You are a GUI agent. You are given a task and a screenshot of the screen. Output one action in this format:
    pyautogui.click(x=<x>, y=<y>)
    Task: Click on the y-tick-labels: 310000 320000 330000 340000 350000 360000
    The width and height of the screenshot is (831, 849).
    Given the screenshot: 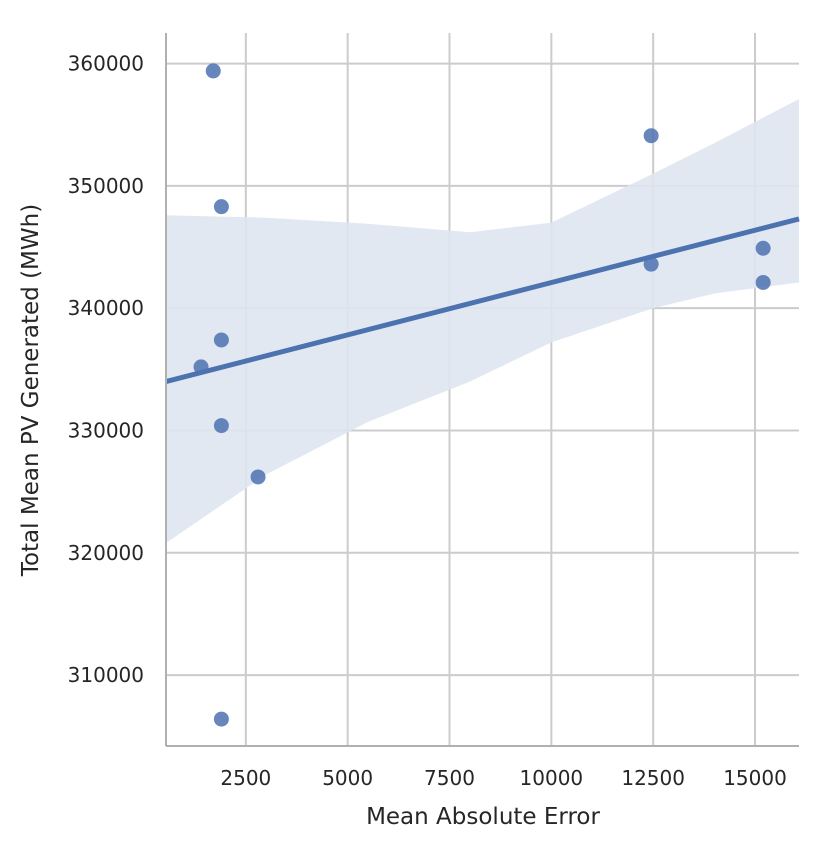 What is the action you would take?
    pyautogui.click(x=106, y=369)
    